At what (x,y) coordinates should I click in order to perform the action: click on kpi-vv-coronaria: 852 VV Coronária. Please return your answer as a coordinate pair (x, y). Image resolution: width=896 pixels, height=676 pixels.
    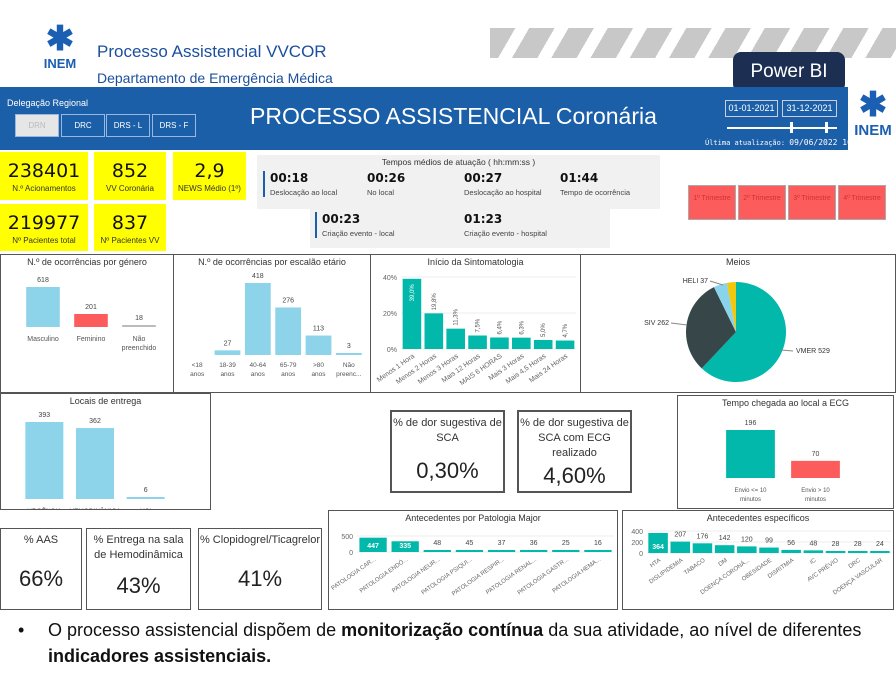
    Looking at the image, I should click on (130, 176).